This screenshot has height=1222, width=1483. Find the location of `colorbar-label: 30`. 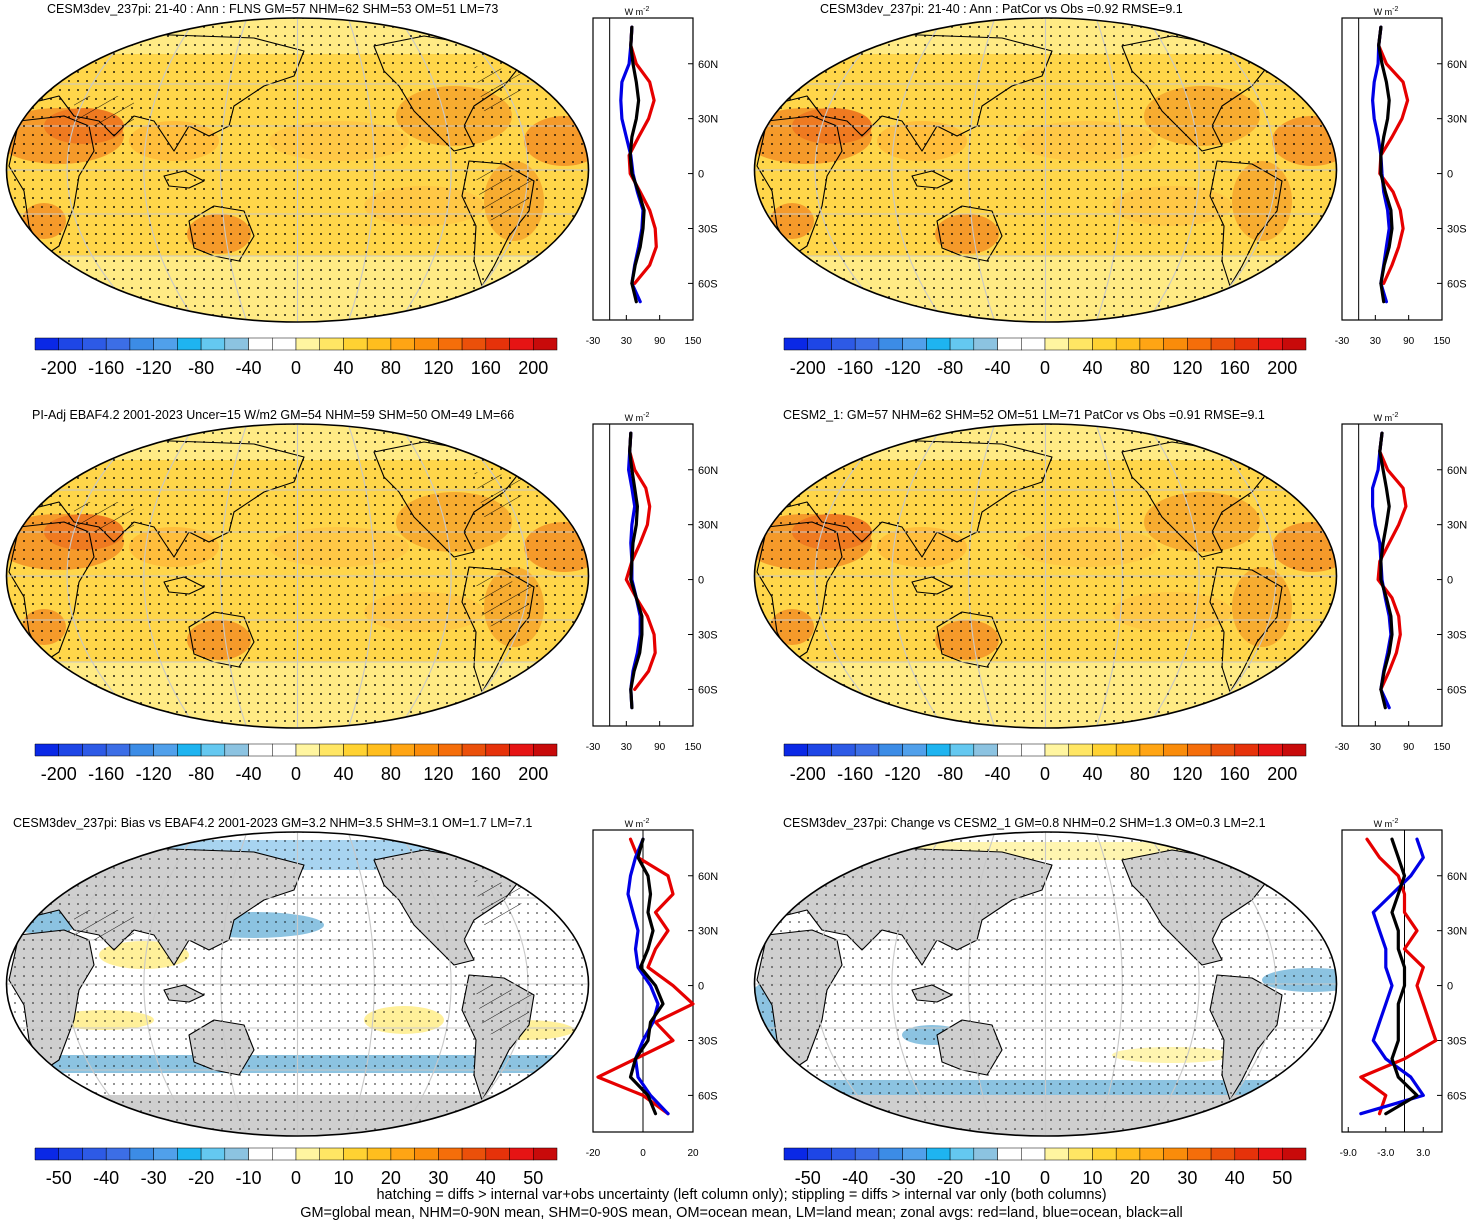

colorbar-label: 30 is located at coordinates (1187, 1178).